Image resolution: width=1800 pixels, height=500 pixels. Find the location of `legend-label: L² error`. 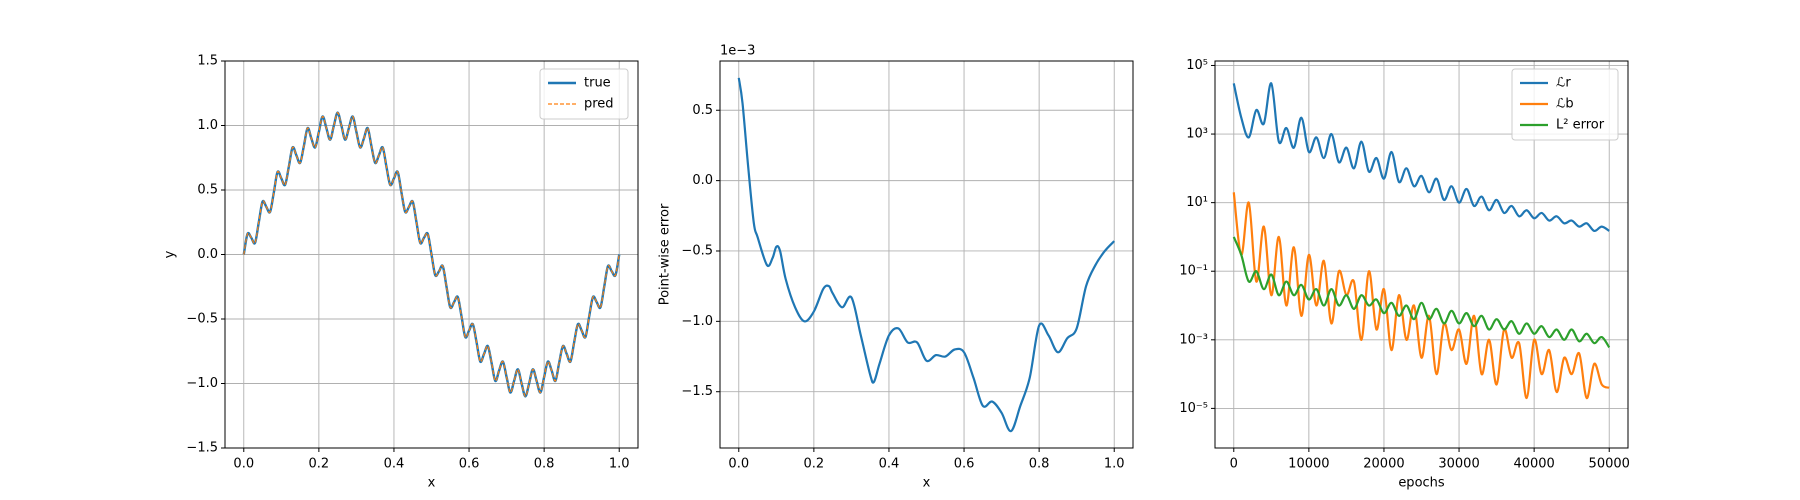

legend-label: L² error is located at coordinates (1580, 125).